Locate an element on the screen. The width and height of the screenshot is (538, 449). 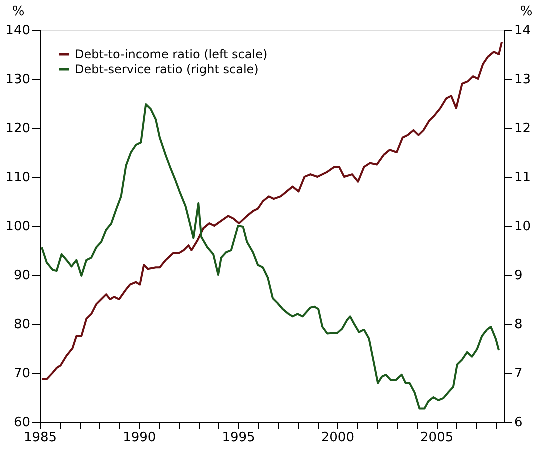
y2-tick-label: 12 is located at coordinates (523, 129).